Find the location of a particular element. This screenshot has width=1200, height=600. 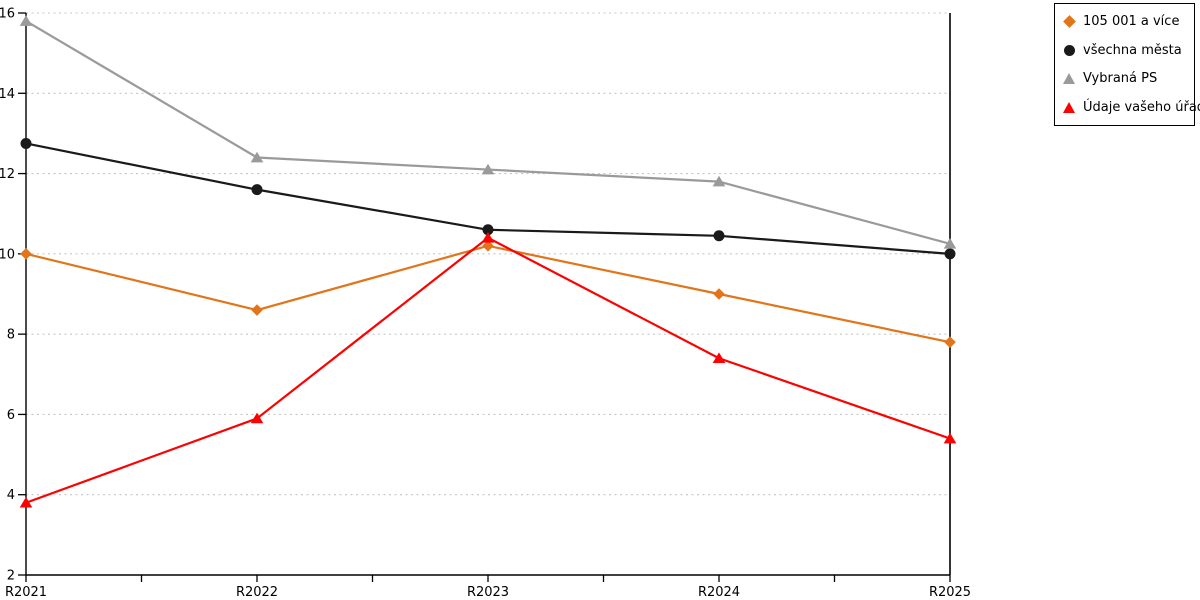

circle-marker-icon is located at coordinates (1069, 50).